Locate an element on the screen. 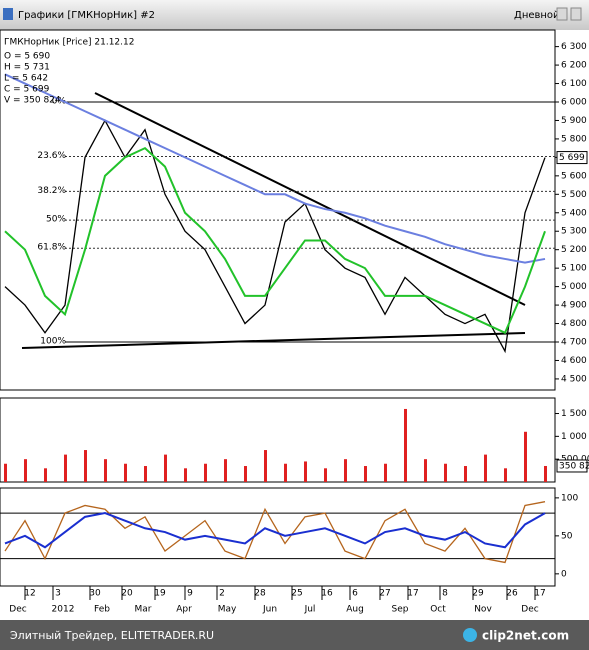  x-month-label: May is located at coordinates (227, 610).